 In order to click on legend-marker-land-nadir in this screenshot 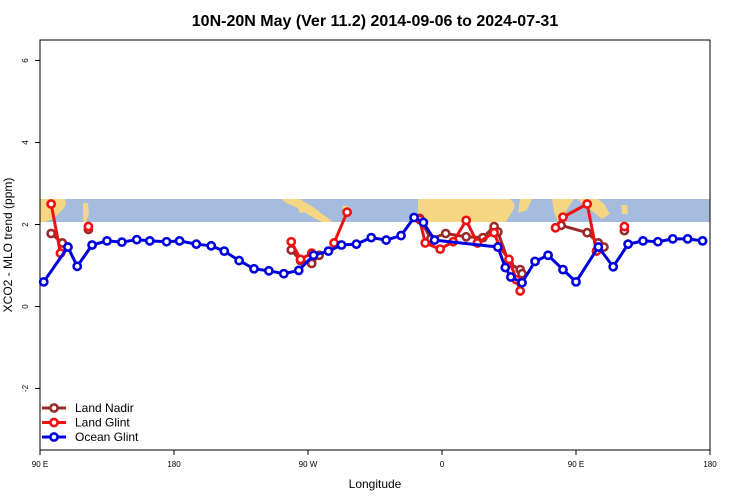, I will do `click(54, 408)`.